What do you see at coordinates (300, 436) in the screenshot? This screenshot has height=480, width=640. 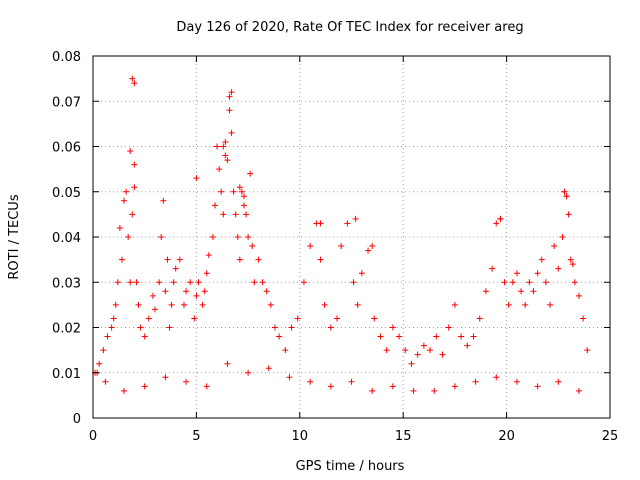 I see `x-tick-label: 10` at bounding box center [300, 436].